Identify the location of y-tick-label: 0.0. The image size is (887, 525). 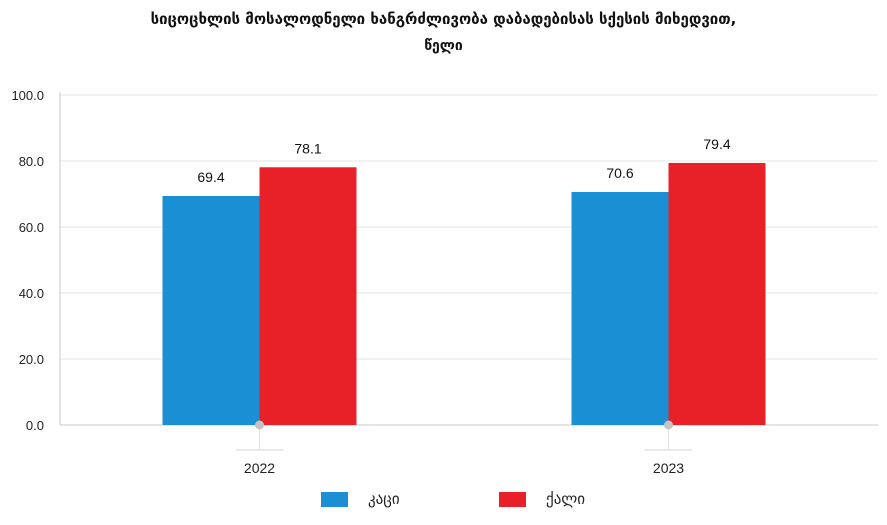
(35, 425).